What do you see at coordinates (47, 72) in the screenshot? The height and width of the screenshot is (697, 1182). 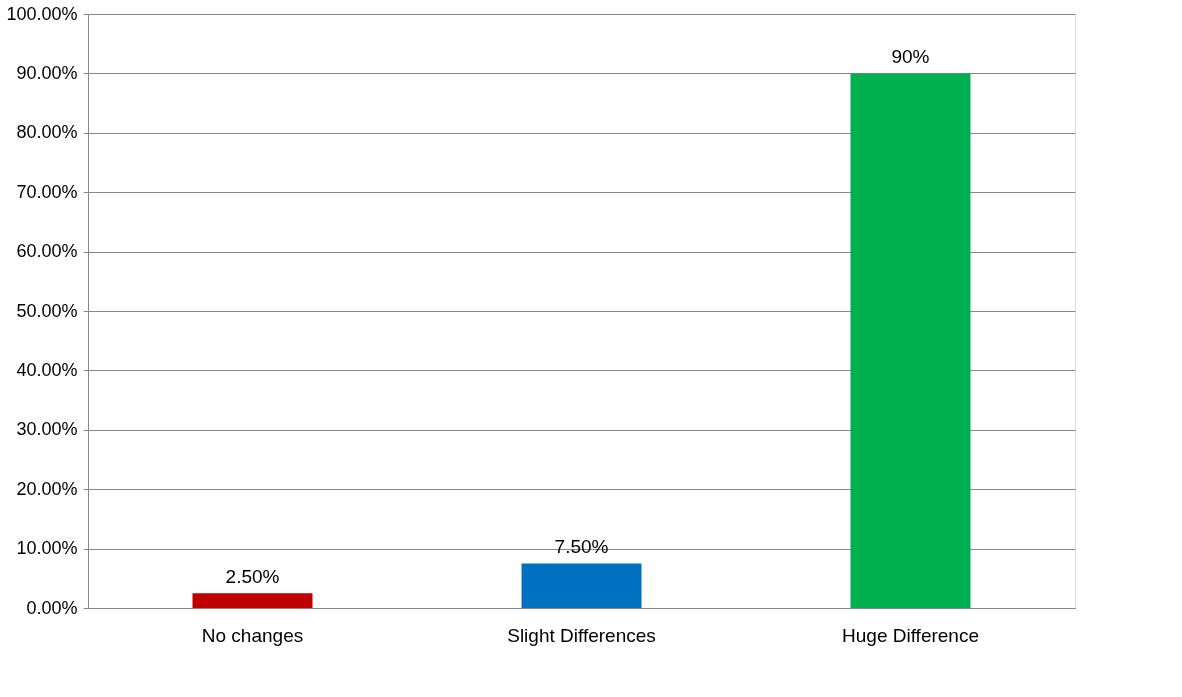 I see `y-tick-label: 90.00%` at bounding box center [47, 72].